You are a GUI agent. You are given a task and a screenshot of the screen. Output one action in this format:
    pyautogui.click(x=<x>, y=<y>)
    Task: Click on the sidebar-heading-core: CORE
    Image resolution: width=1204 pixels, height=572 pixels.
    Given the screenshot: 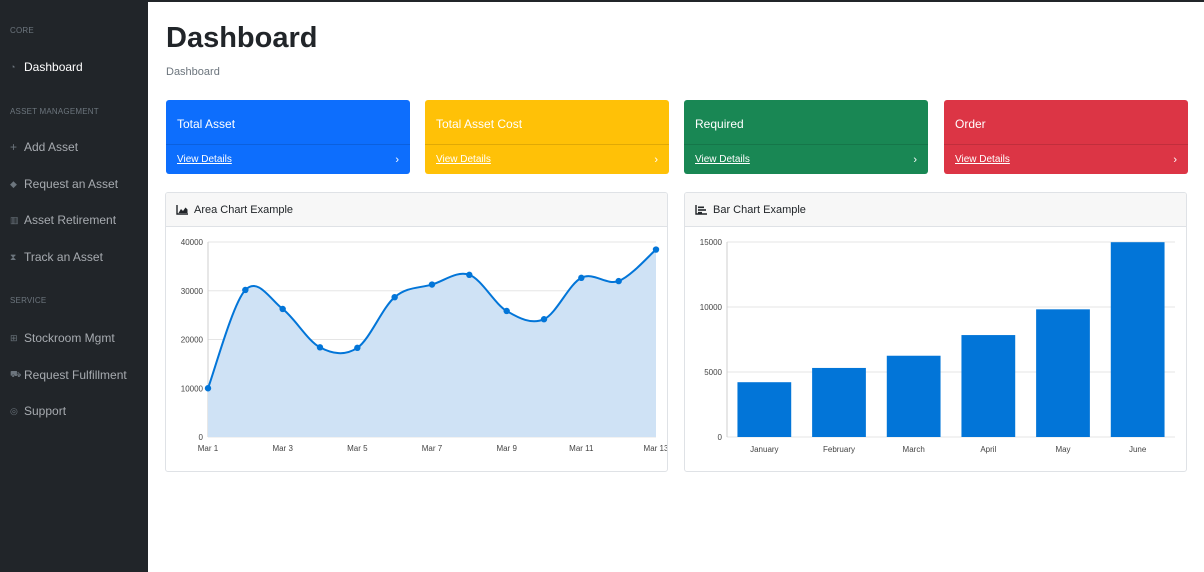 What is the action you would take?
    pyautogui.click(x=22, y=30)
    